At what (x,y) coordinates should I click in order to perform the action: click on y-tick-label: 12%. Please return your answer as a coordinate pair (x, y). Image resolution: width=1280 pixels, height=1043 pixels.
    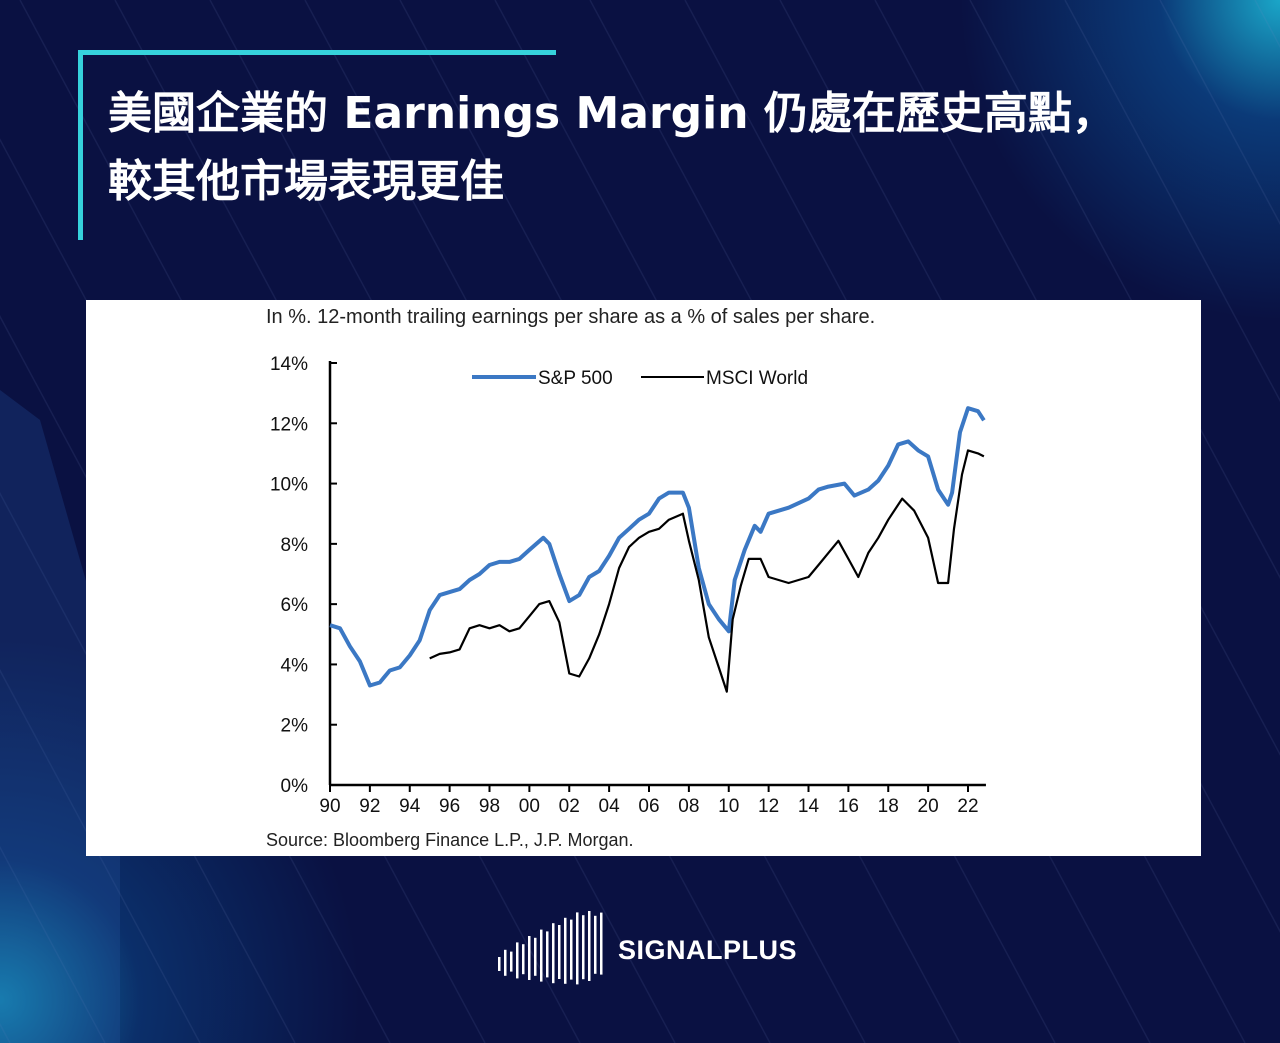
    Looking at the image, I should click on (289, 424).